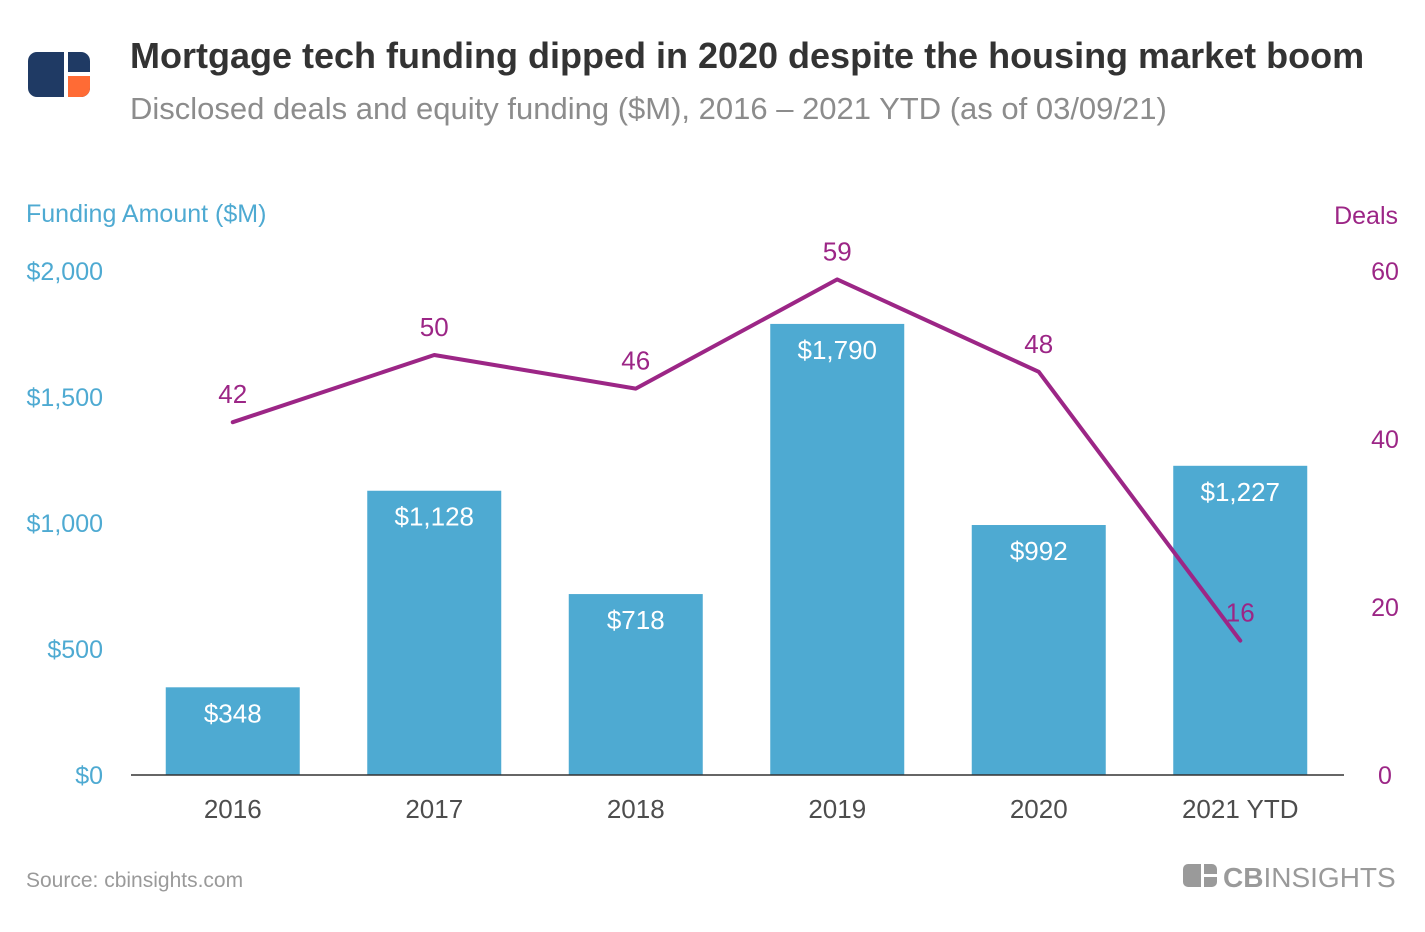 The image size is (1425, 932). I want to click on right-axis-tick-label: 20, so click(1385, 608).